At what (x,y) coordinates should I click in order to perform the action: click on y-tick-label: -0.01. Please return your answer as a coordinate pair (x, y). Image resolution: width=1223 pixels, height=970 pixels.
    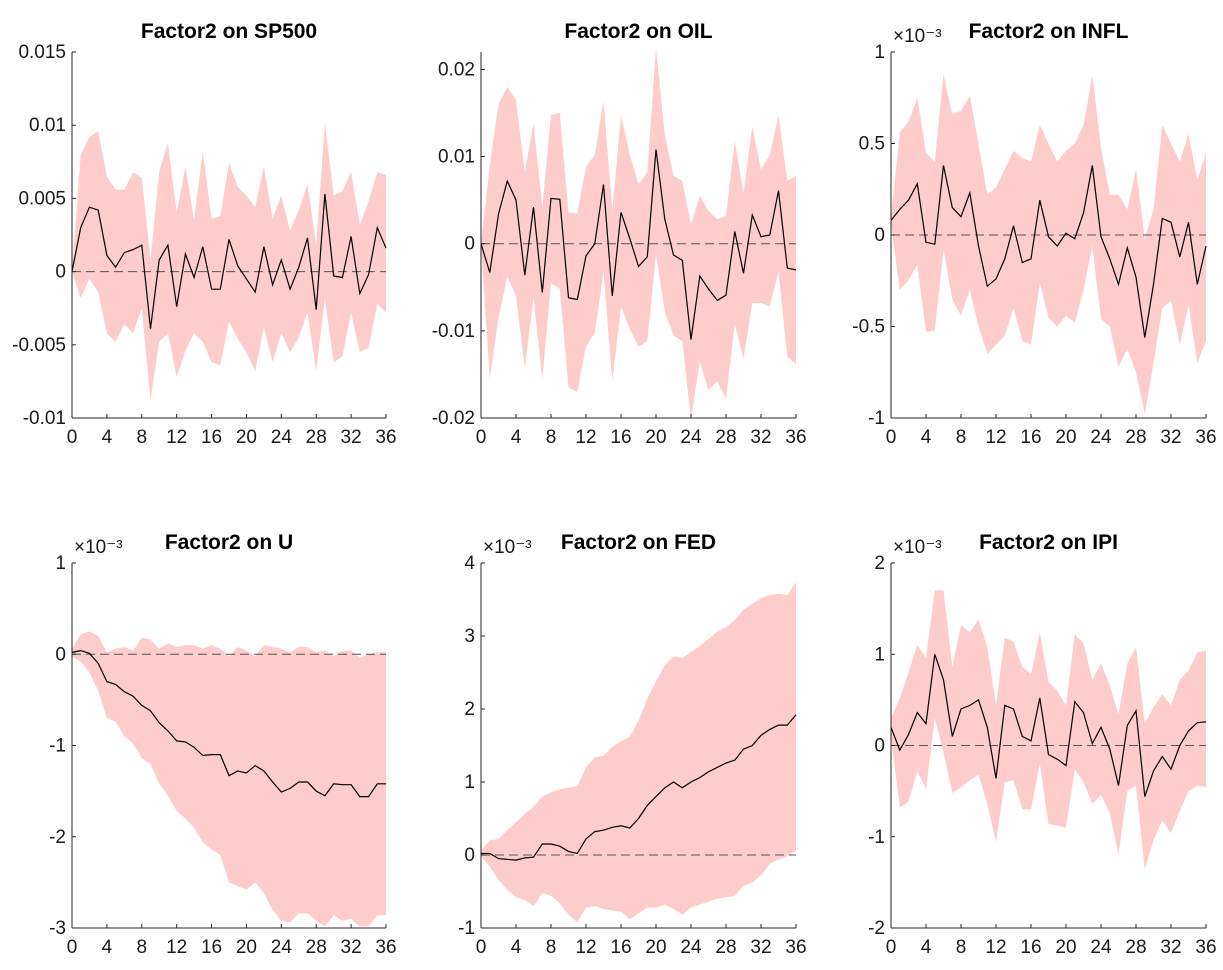
    Looking at the image, I should click on (453, 331).